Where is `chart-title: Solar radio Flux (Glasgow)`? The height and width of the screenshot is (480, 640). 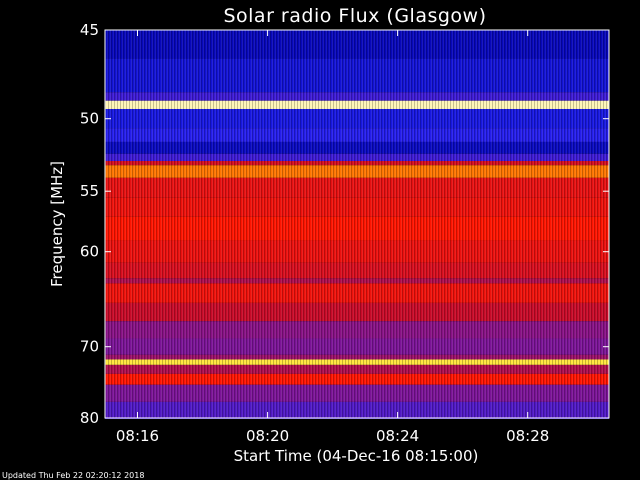
chart-title: Solar radio Flux (Glasgow) is located at coordinates (354, 16).